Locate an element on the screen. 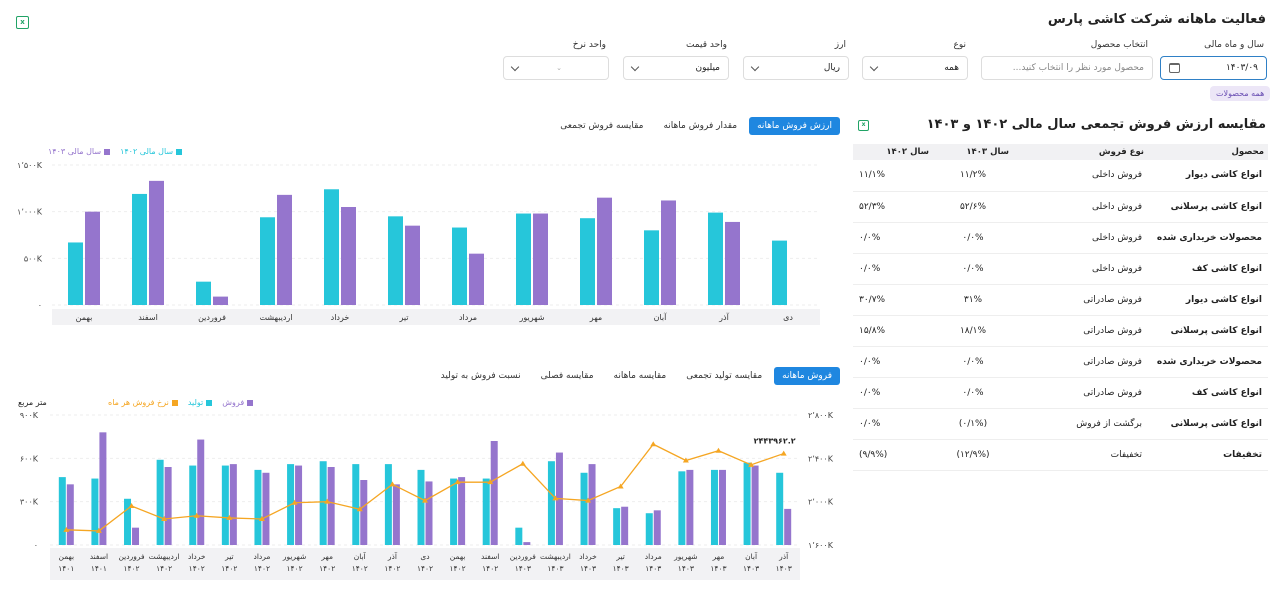  table-cell-product: محصولات خریداری شده is located at coordinates (1208, 238).